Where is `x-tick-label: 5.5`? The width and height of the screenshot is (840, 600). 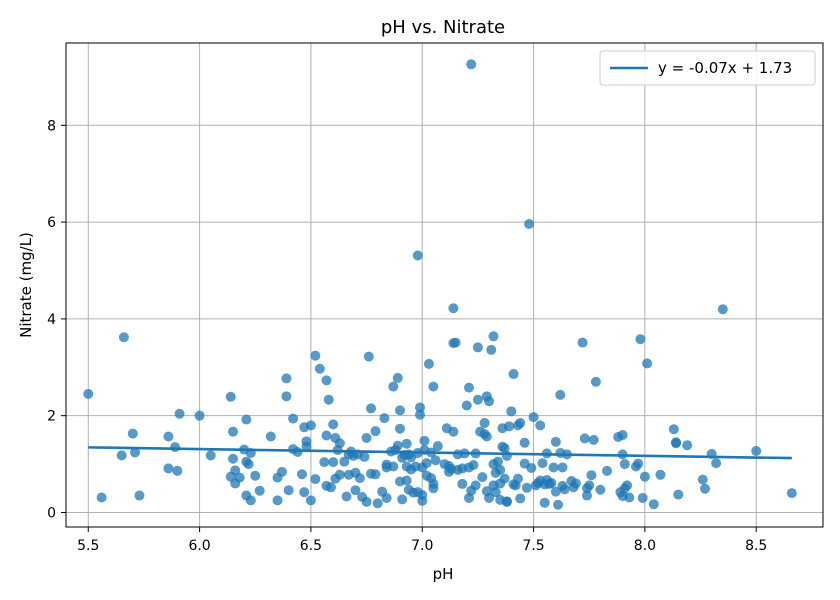 x-tick-label: 5.5 is located at coordinates (88, 546).